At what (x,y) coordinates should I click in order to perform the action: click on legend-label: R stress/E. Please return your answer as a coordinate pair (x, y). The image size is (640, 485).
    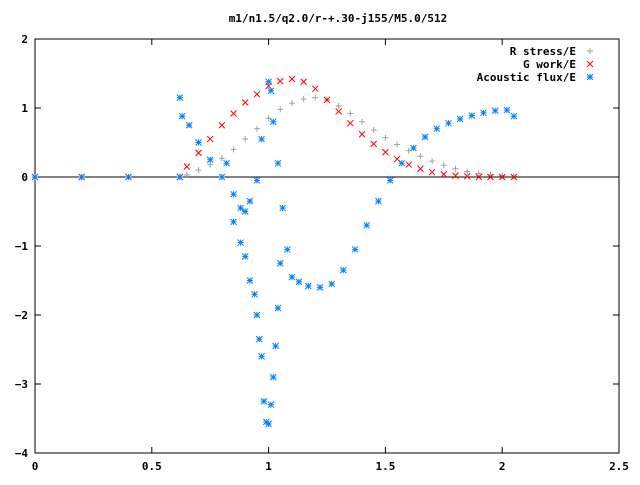
    Looking at the image, I should click on (543, 51).